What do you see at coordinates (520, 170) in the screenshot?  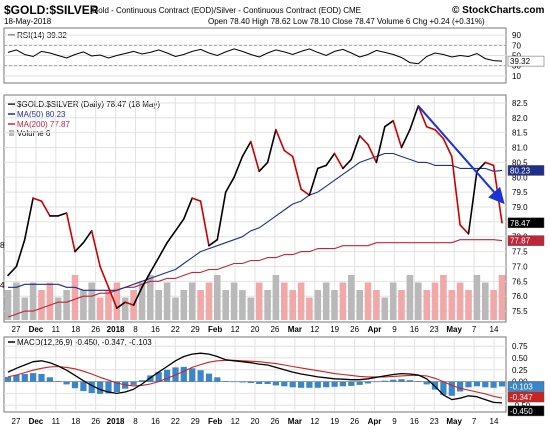 I see `ma50-last-label: 80.23` at bounding box center [520, 170].